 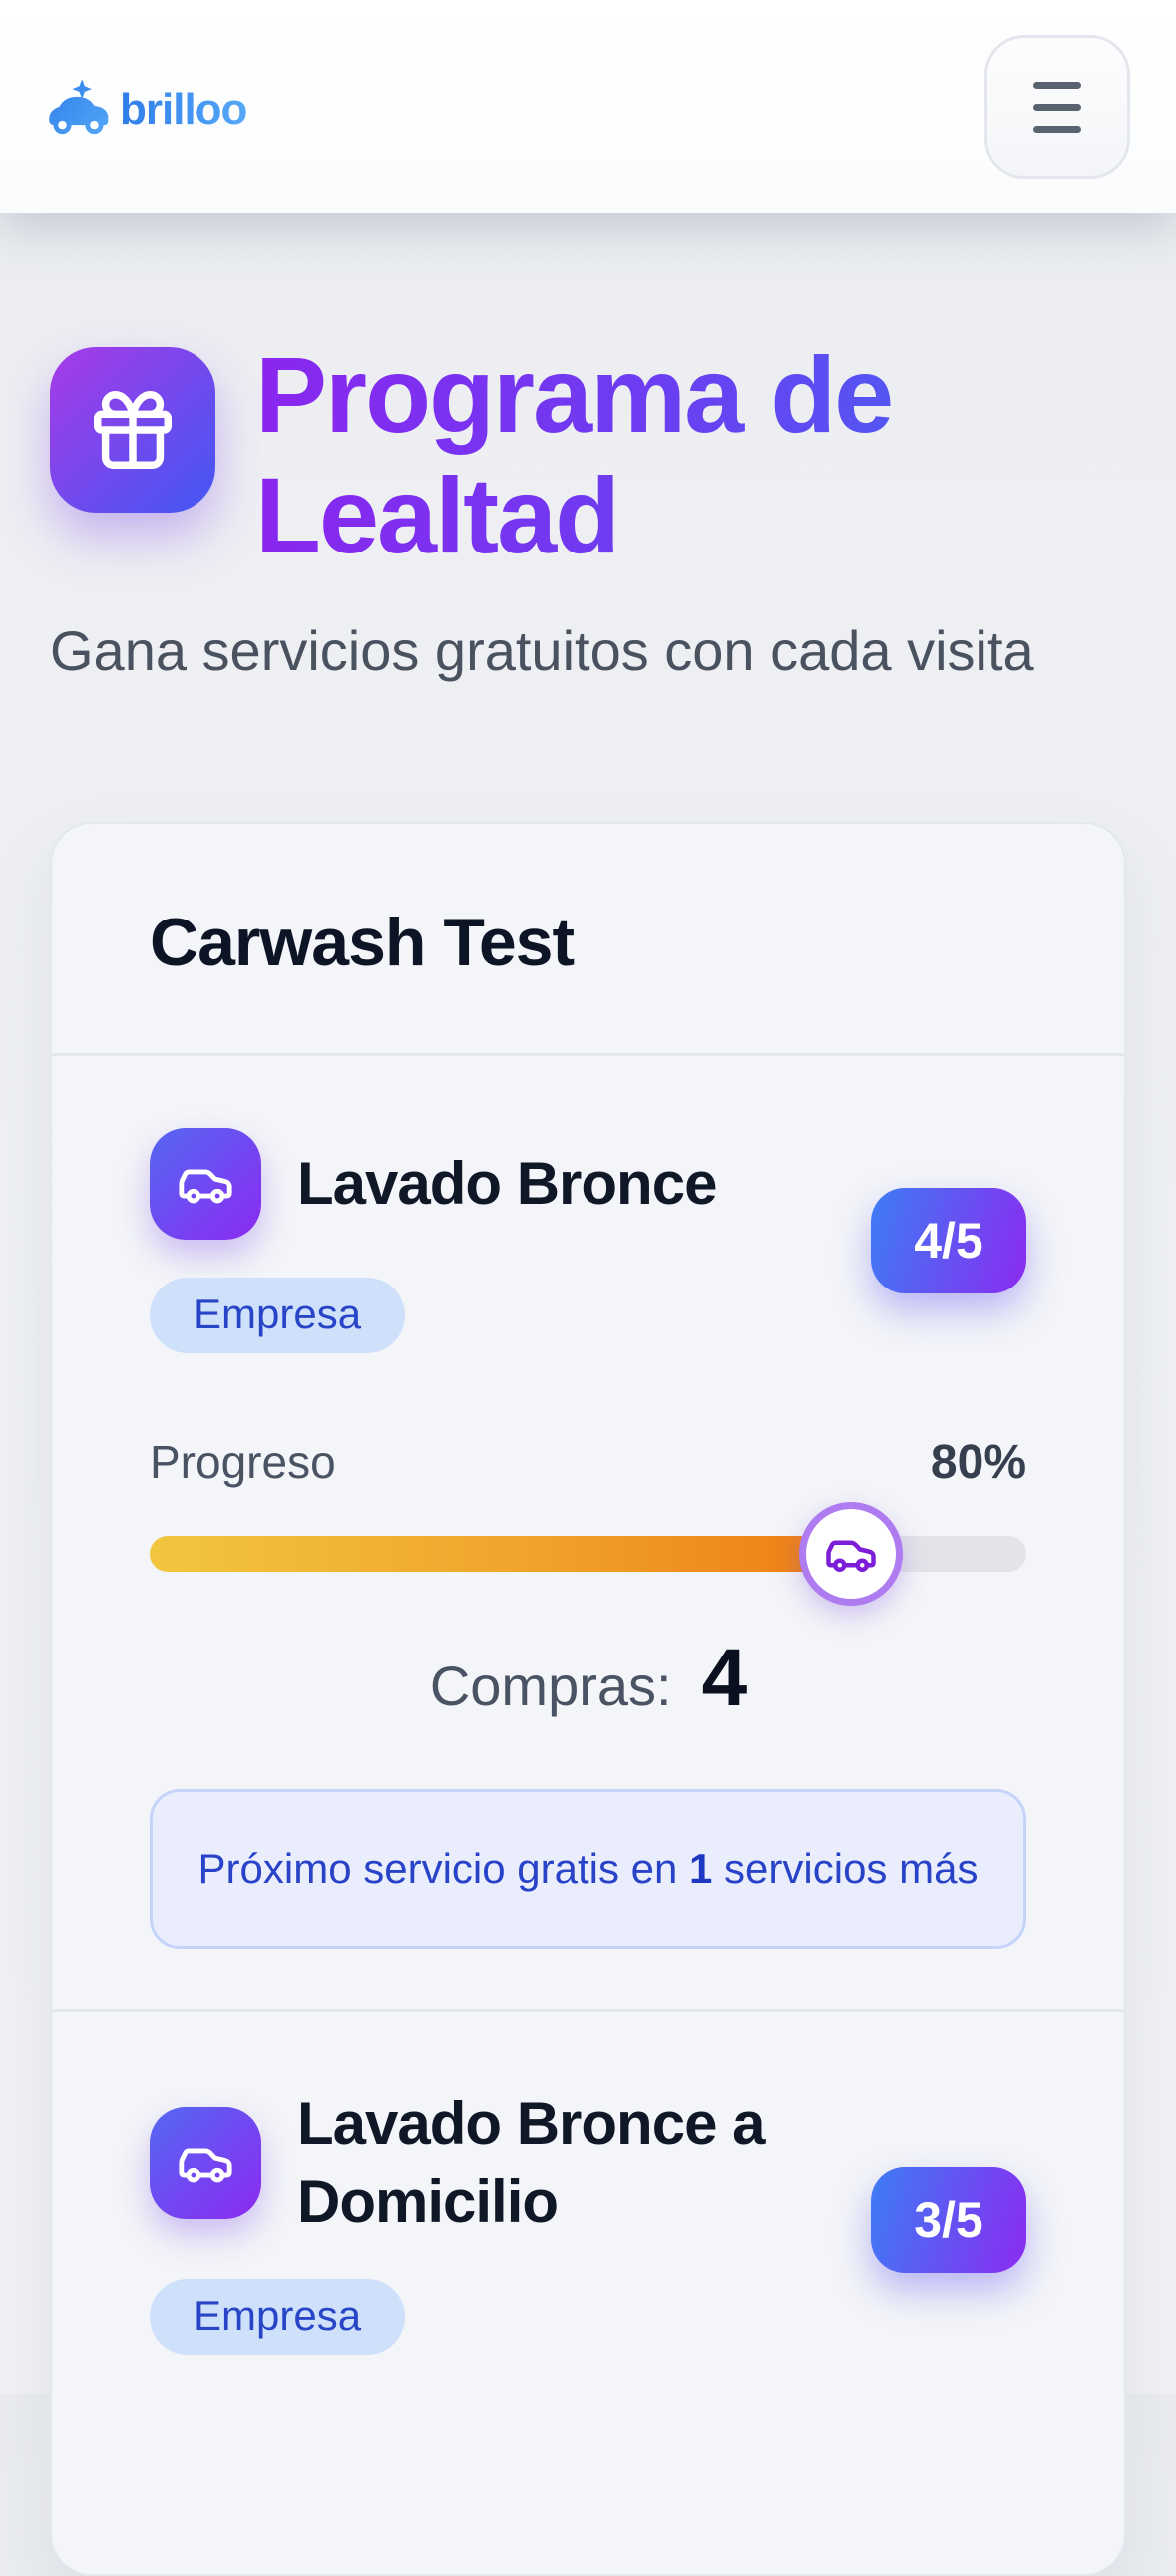 What do you see at coordinates (551, 1686) in the screenshot?
I see `purchases-label: Compras:` at bounding box center [551, 1686].